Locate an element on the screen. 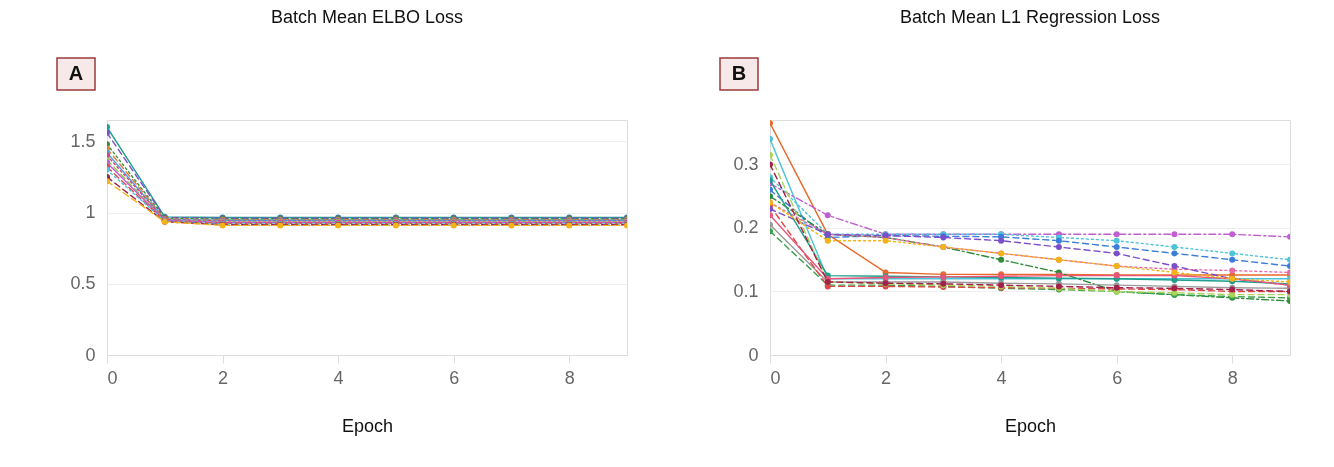 This screenshot has width=1334, height=467. y-tick-label: 1.5 is located at coordinates (83, 140).